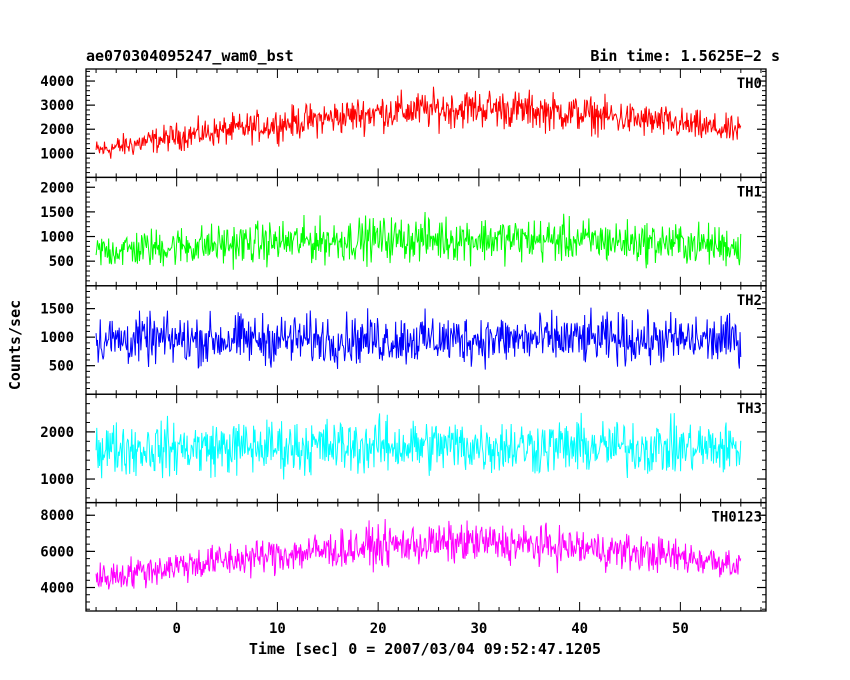 This screenshot has width=850, height=680. Describe the element at coordinates (418, 446) in the screenshot. I see `series-line-th3` at that location.